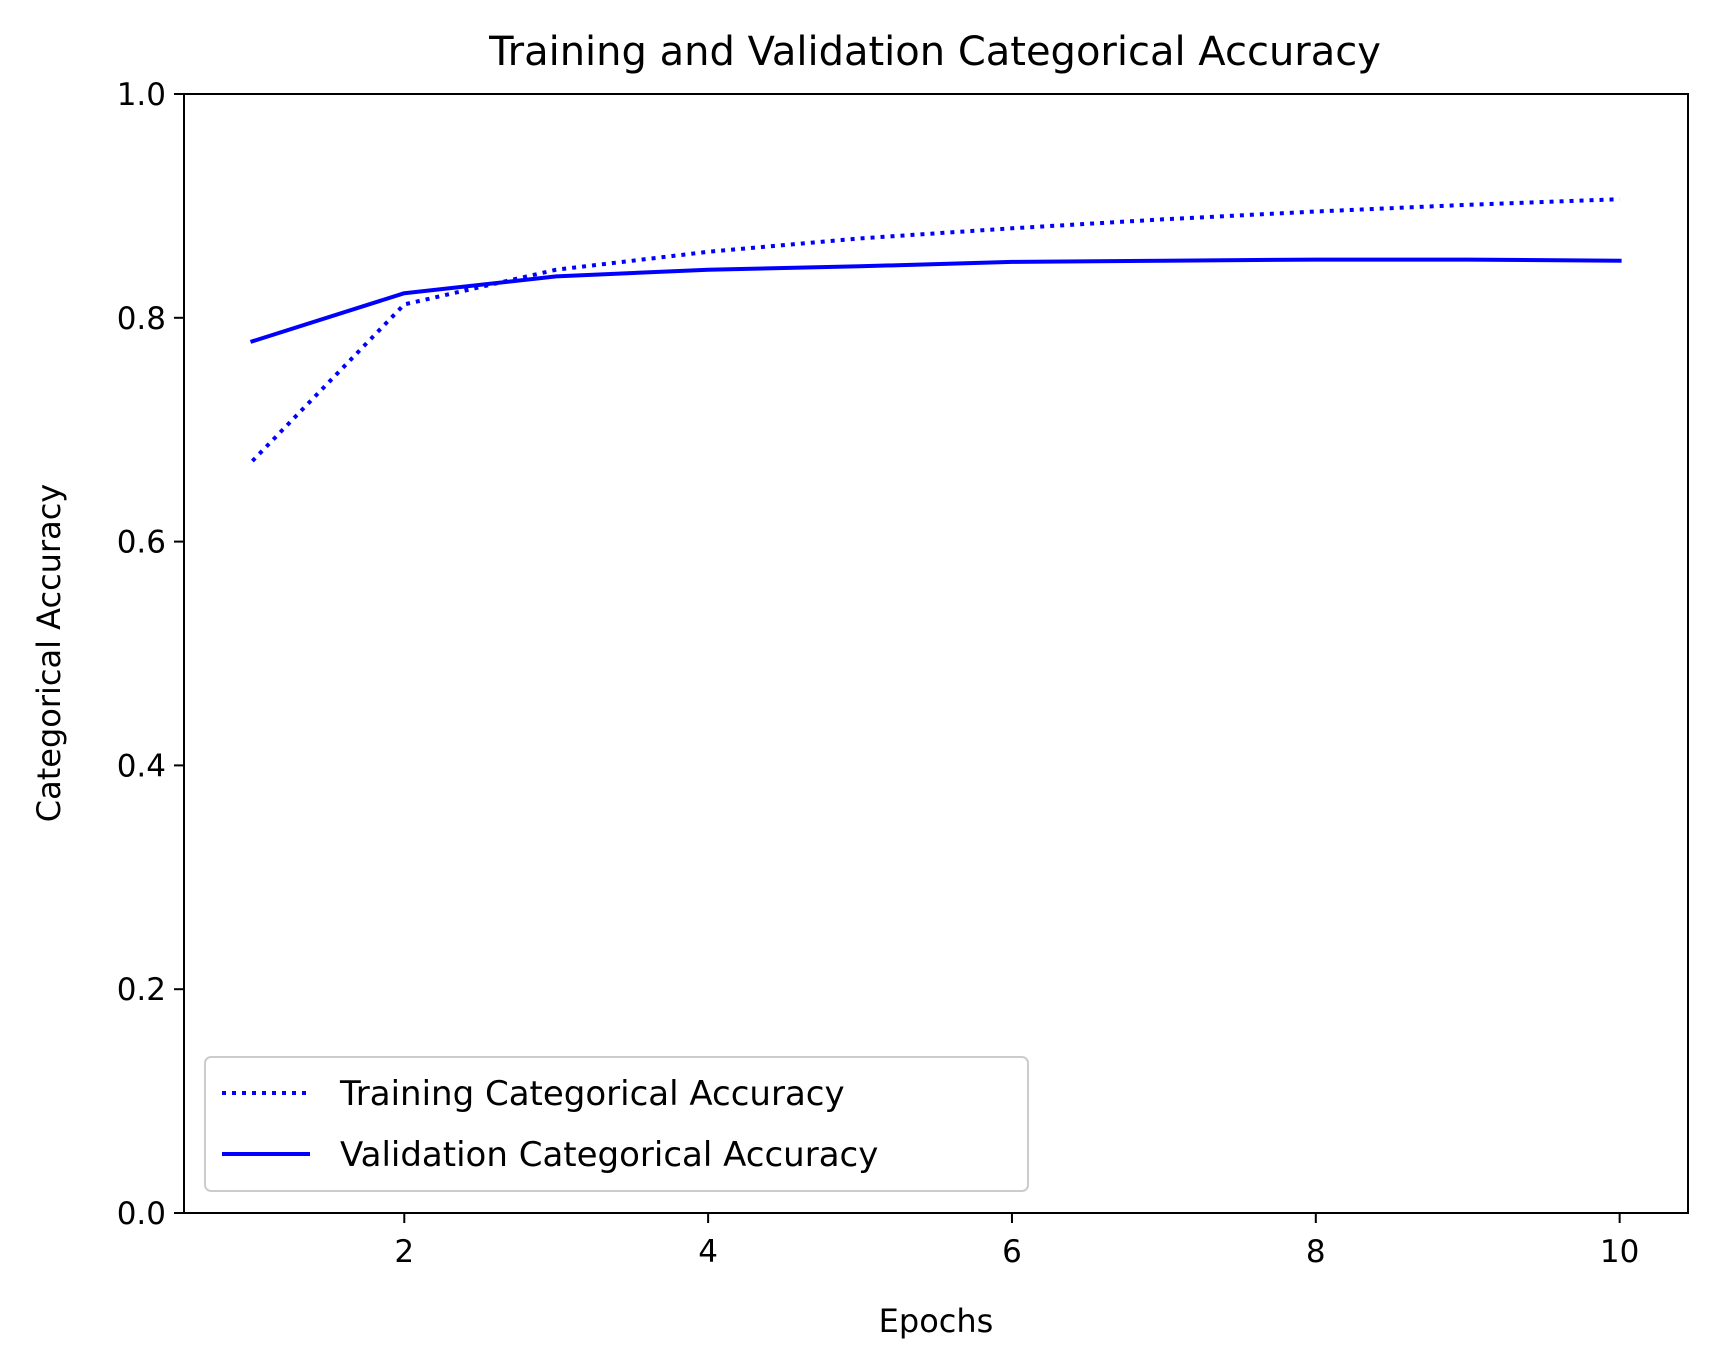  I want to click on x-tick-label: 4, so click(708, 1252).